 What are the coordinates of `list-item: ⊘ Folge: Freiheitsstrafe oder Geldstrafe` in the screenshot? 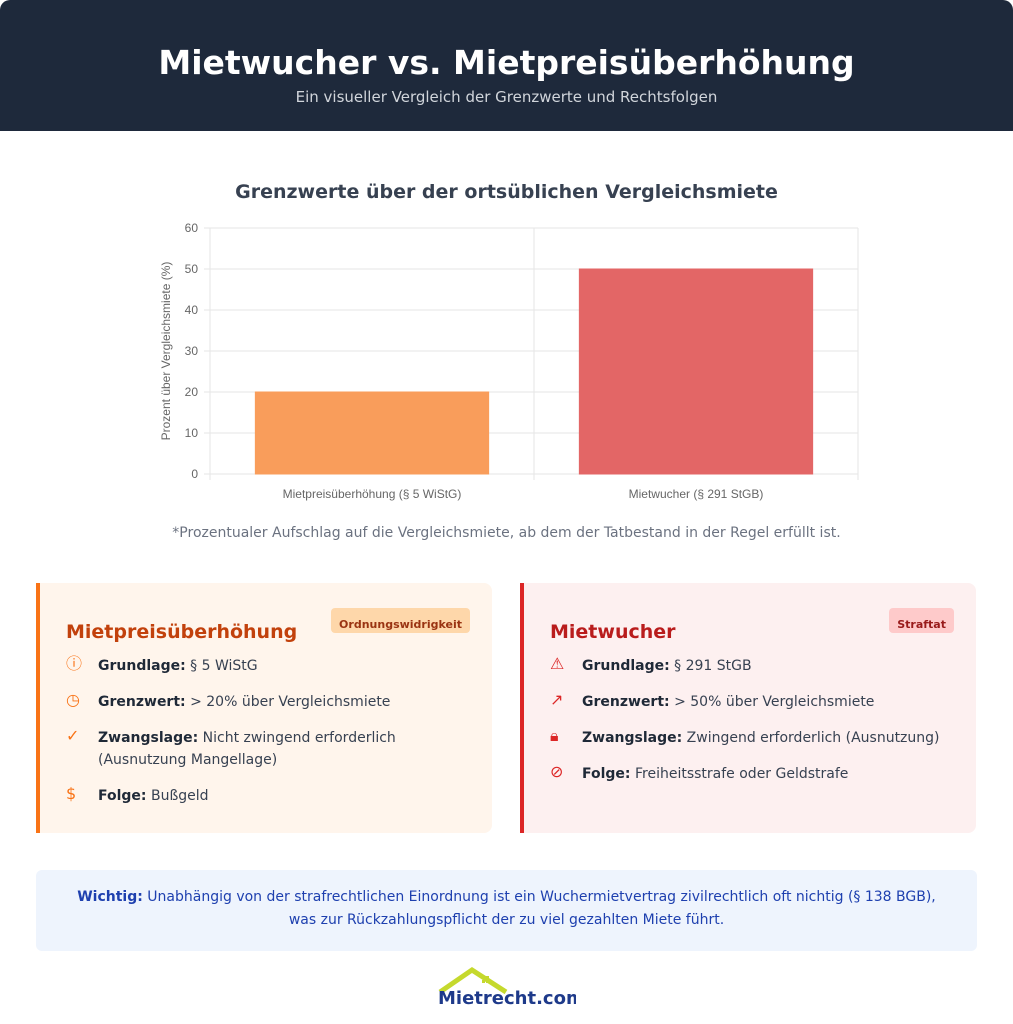 It's located at (751, 774).